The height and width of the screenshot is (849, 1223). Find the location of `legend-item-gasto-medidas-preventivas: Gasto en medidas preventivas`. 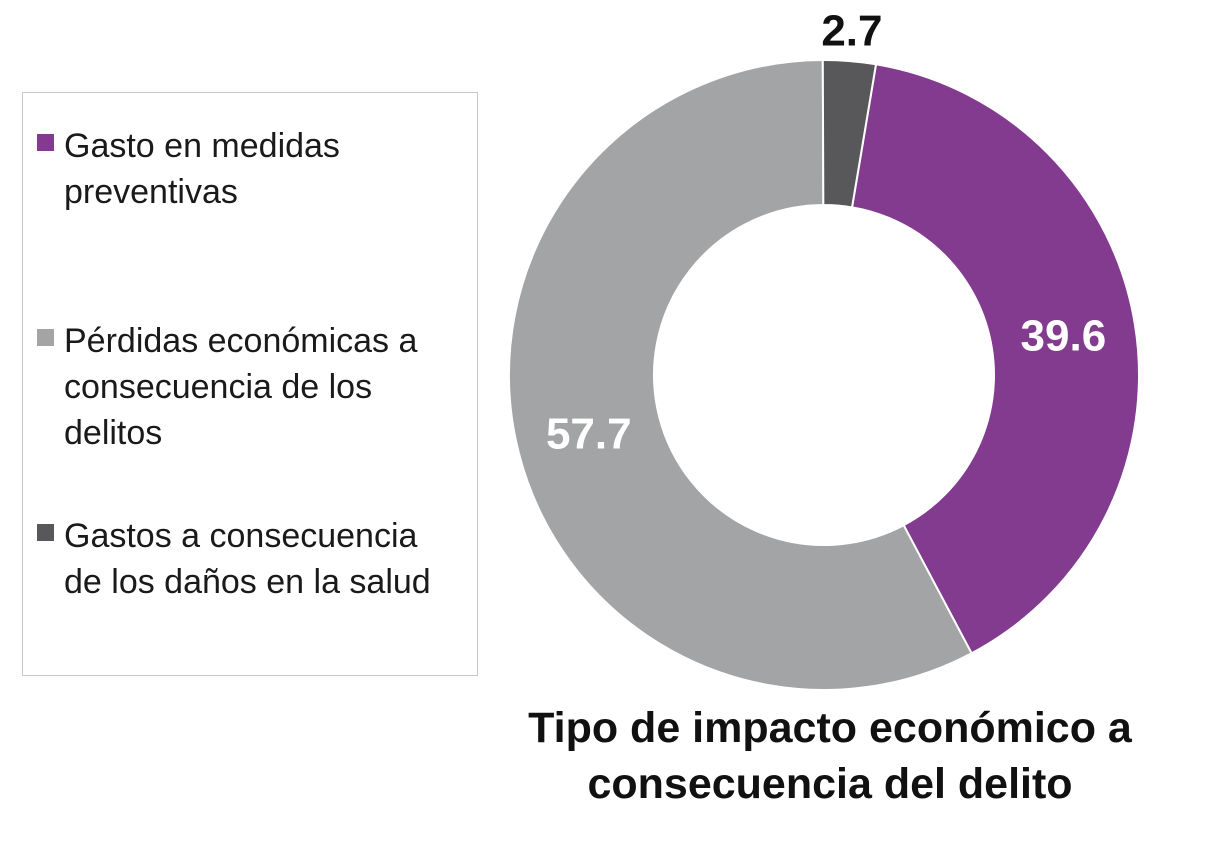

legend-item-gasto-medidas-preventivas: Gasto en medidas preventivas is located at coordinates (252, 169).